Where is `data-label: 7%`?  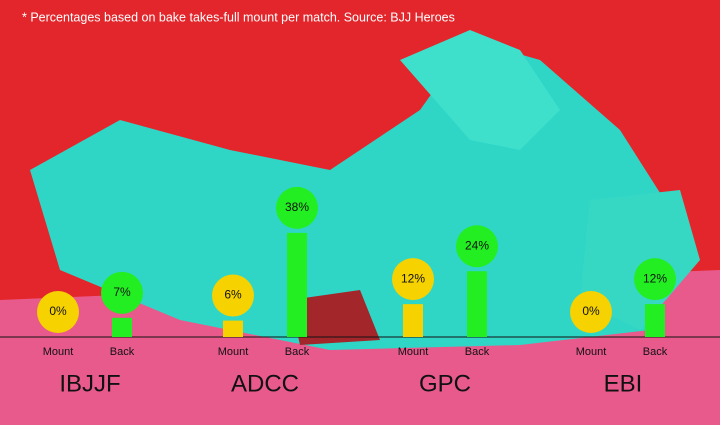 data-label: 7% is located at coordinates (122, 292).